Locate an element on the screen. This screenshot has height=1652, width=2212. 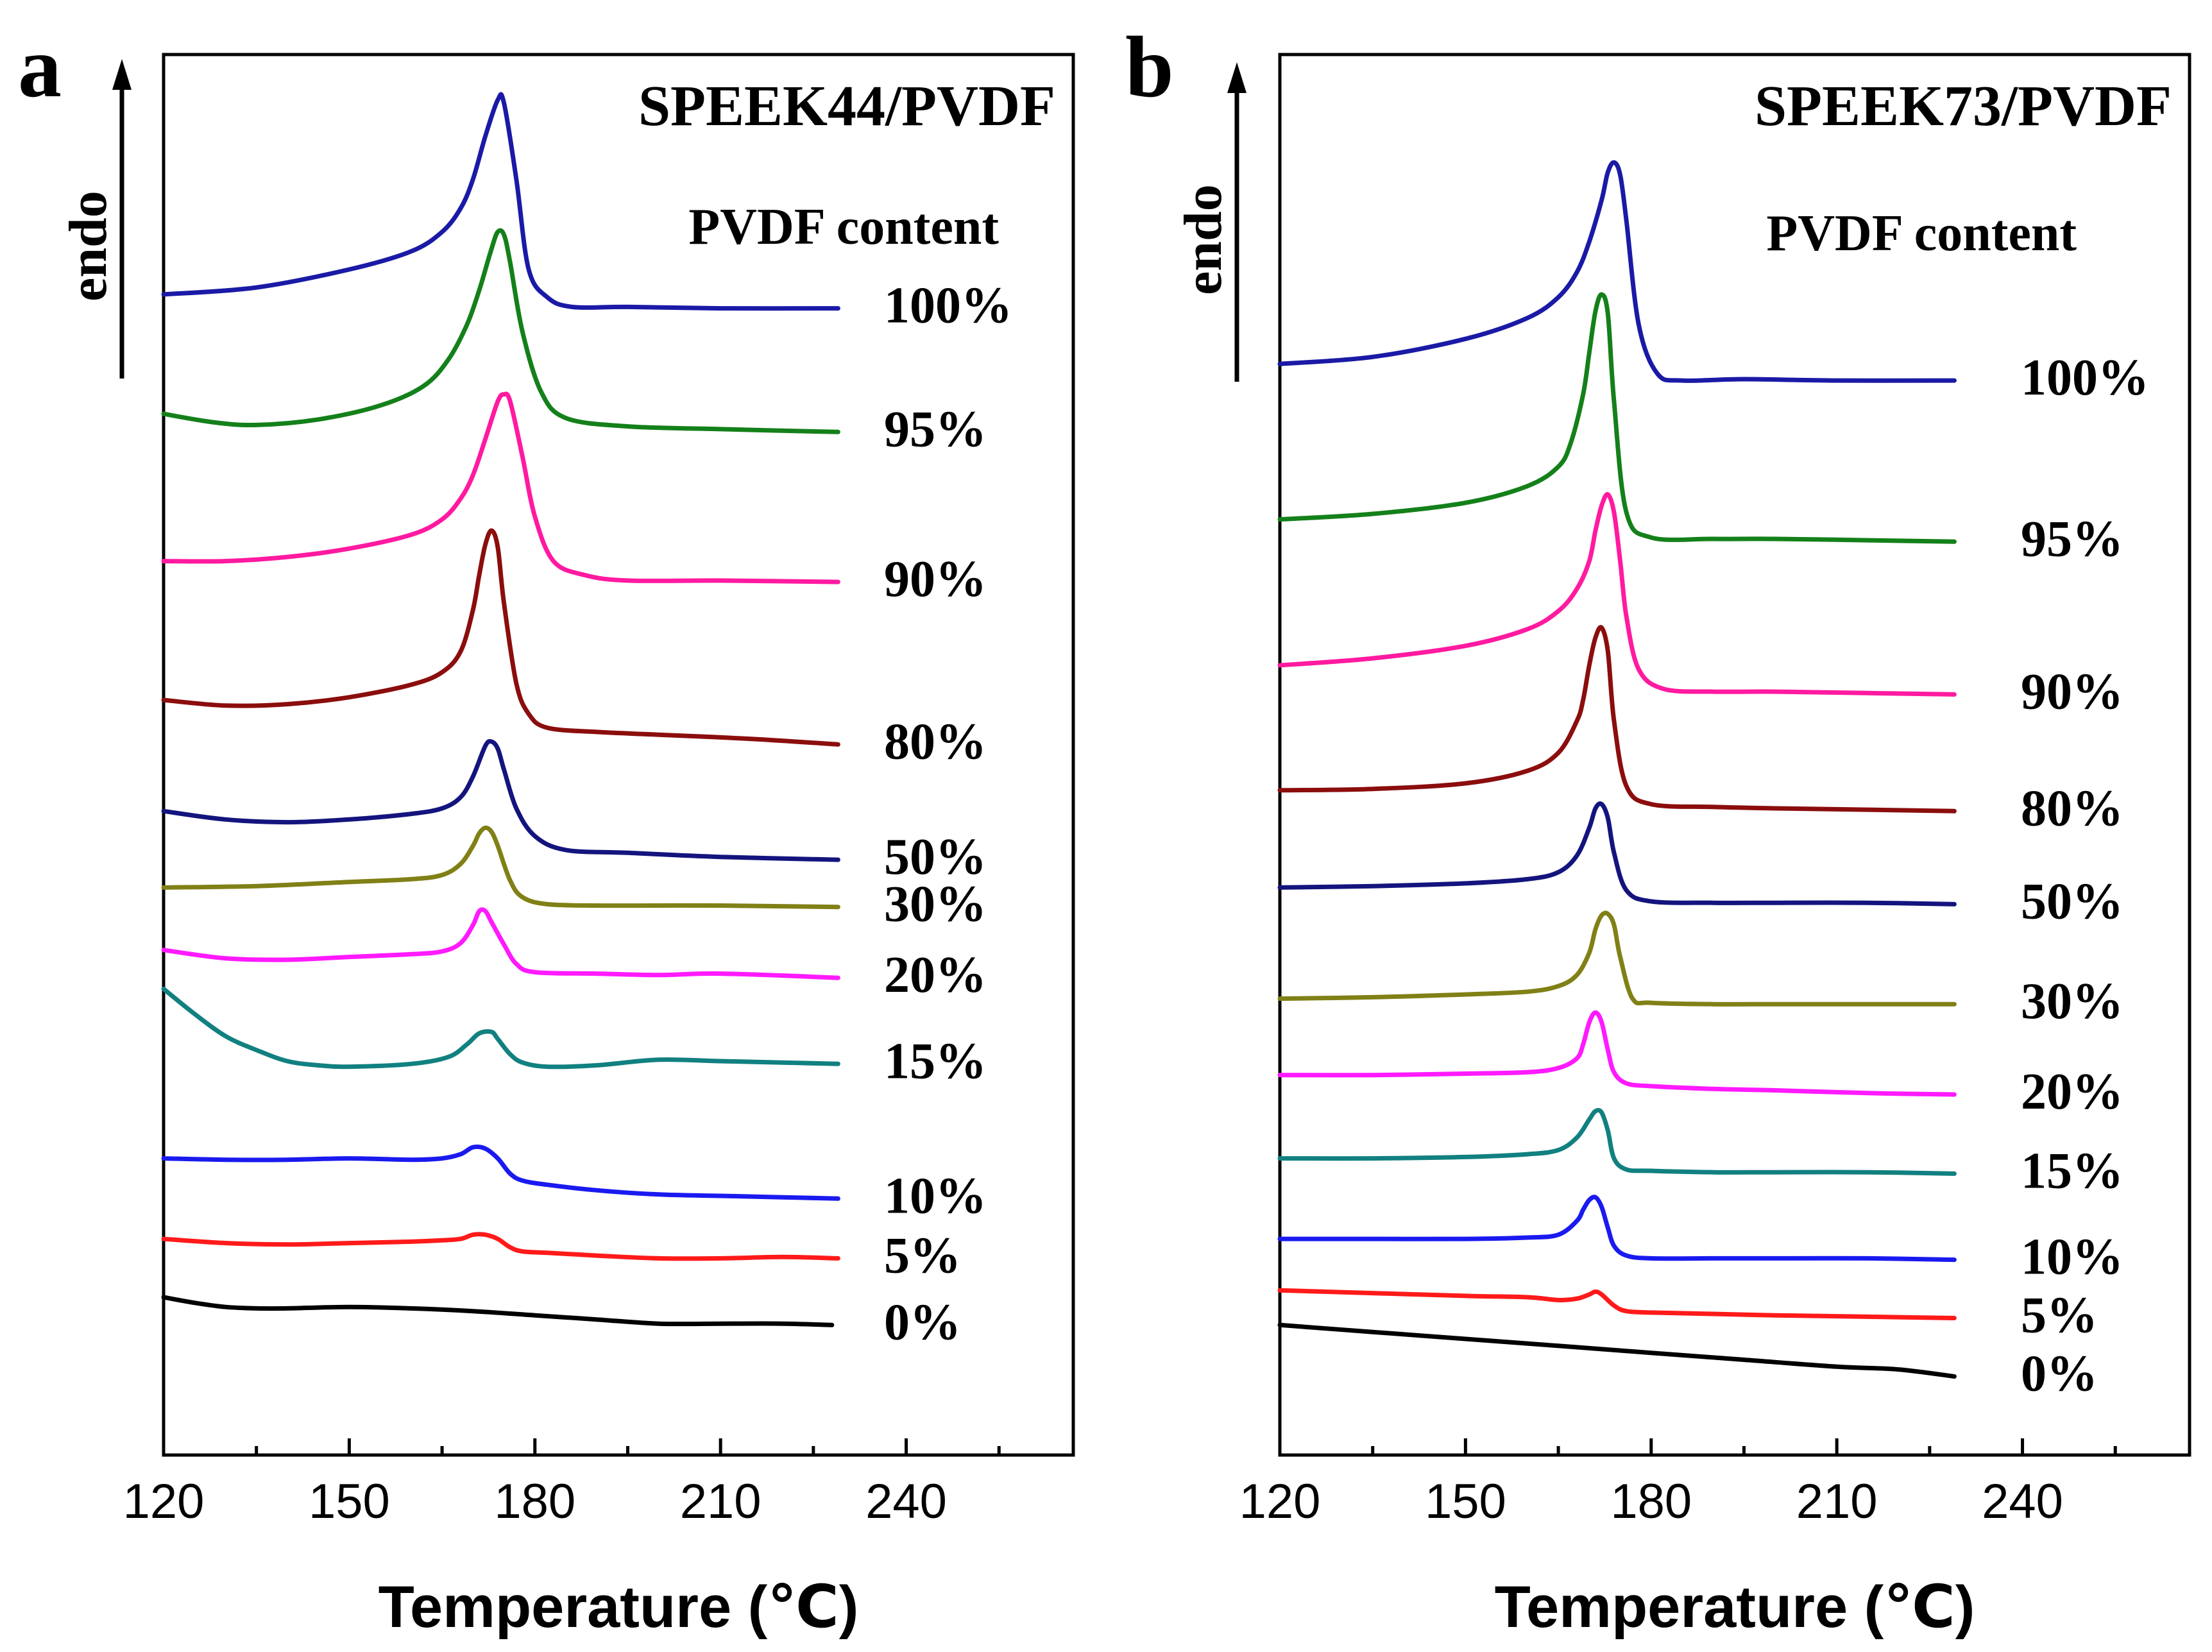
x-axis-label-a: Temperature (℃) is located at coordinates (619, 1607).